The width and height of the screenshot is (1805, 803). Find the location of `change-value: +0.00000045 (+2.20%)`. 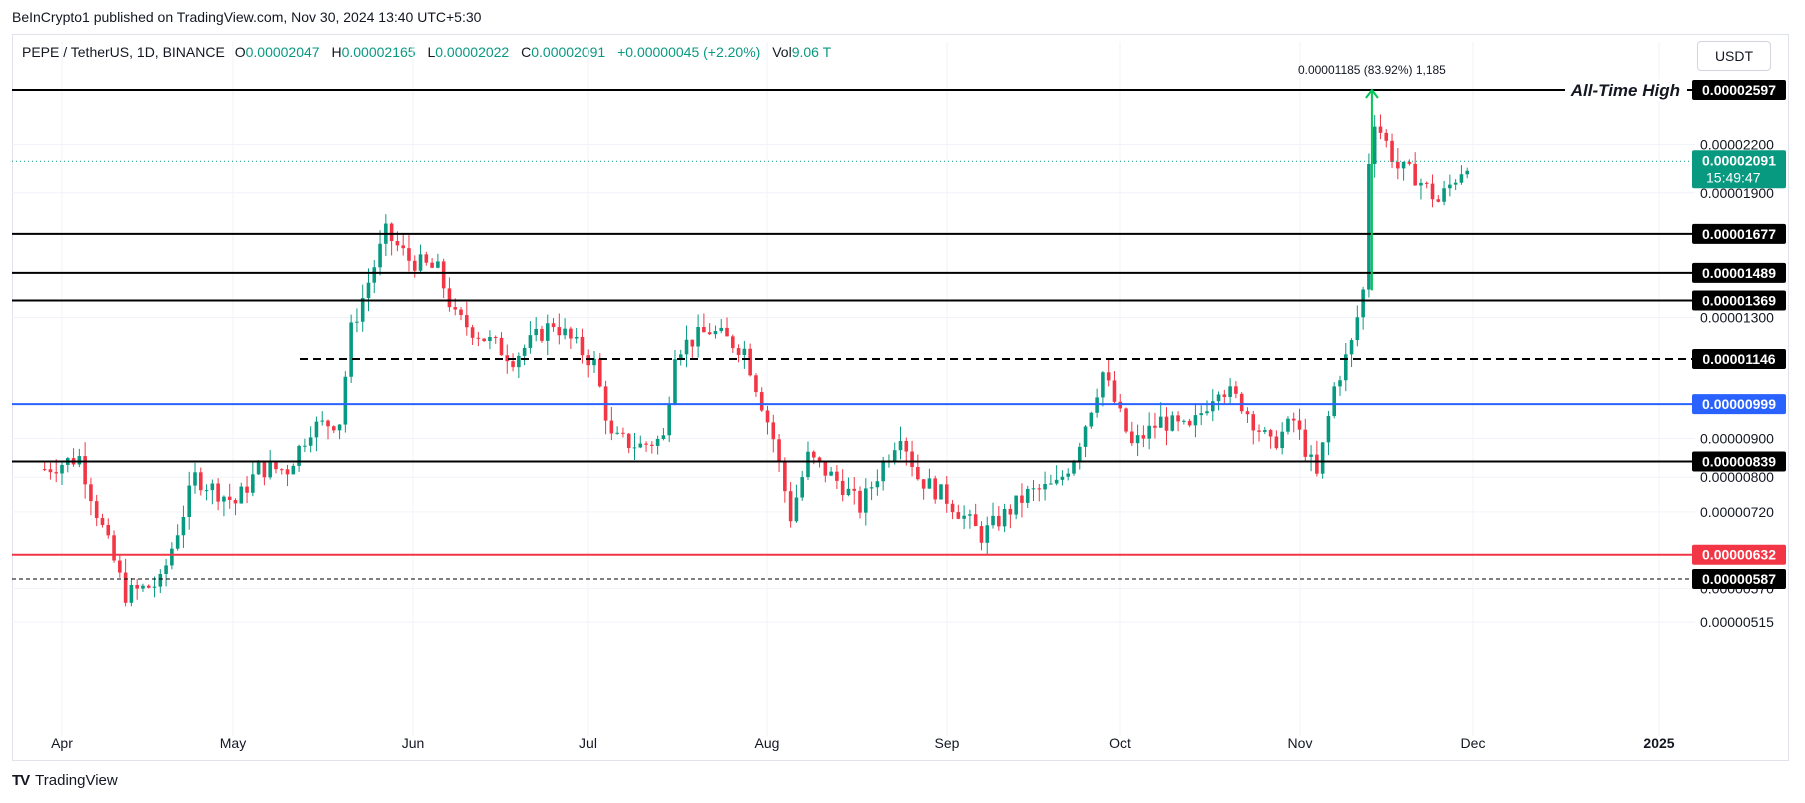

change-value: +0.00000045 (+2.20%) is located at coordinates (689, 52).